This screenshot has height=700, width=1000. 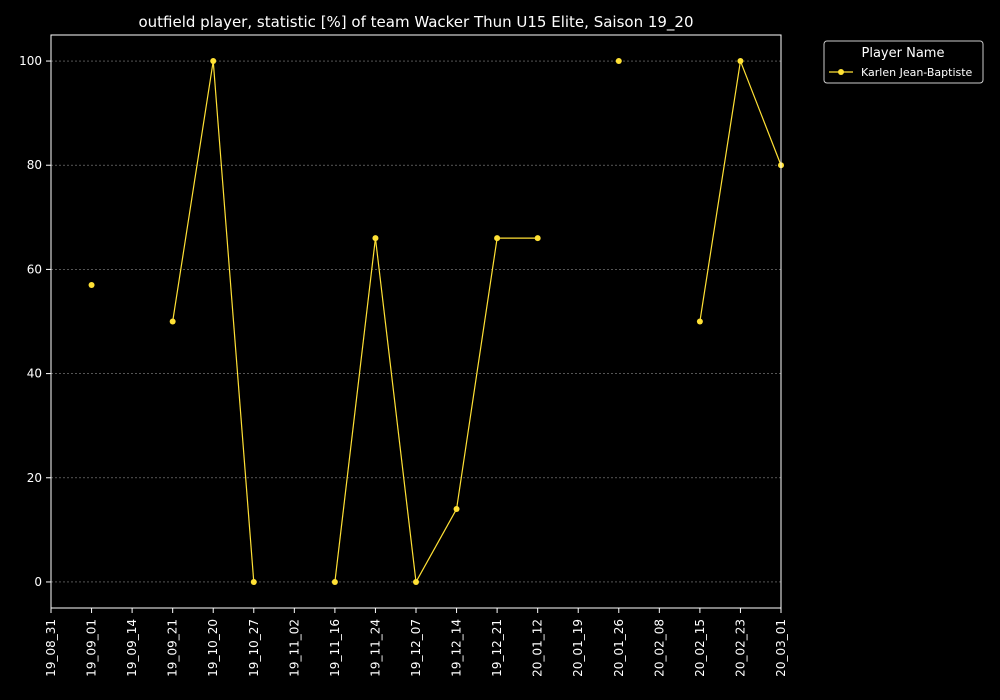 I want to click on x-tick-label: 19_11_24, so click(x=375, y=648).